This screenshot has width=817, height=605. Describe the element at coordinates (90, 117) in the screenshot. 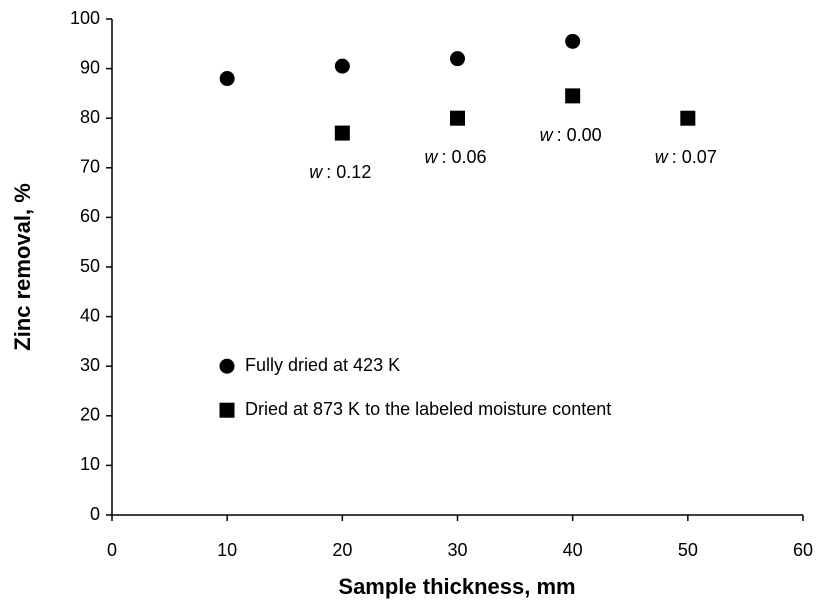

I see `y-tick-label: 80` at that location.